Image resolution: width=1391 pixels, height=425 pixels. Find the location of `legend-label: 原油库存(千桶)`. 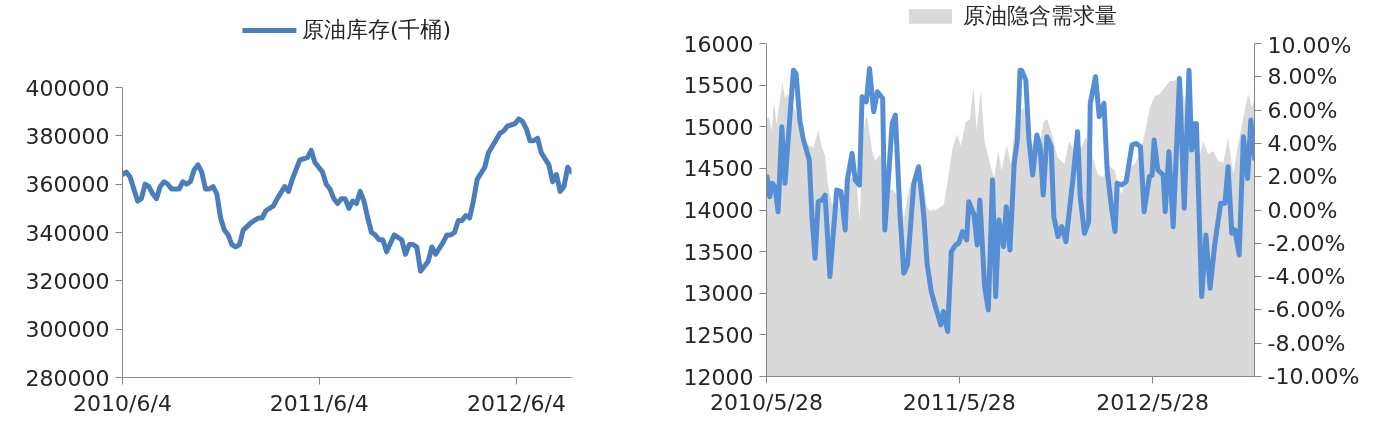

legend-label: 原油库存(千桶) is located at coordinates (376, 30).